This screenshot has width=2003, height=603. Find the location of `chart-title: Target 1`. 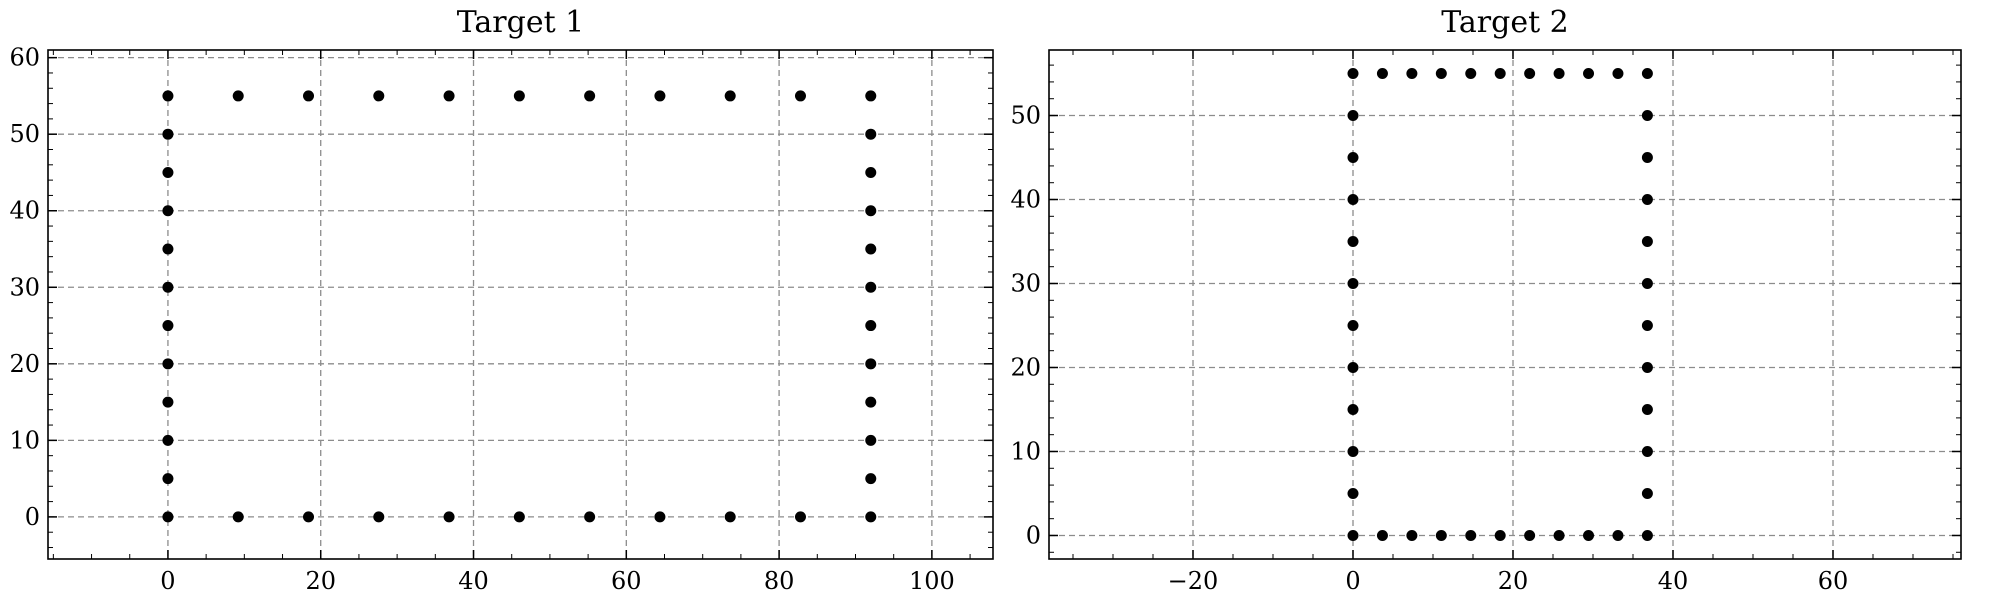

chart-title: Target 1 is located at coordinates (521, 22).